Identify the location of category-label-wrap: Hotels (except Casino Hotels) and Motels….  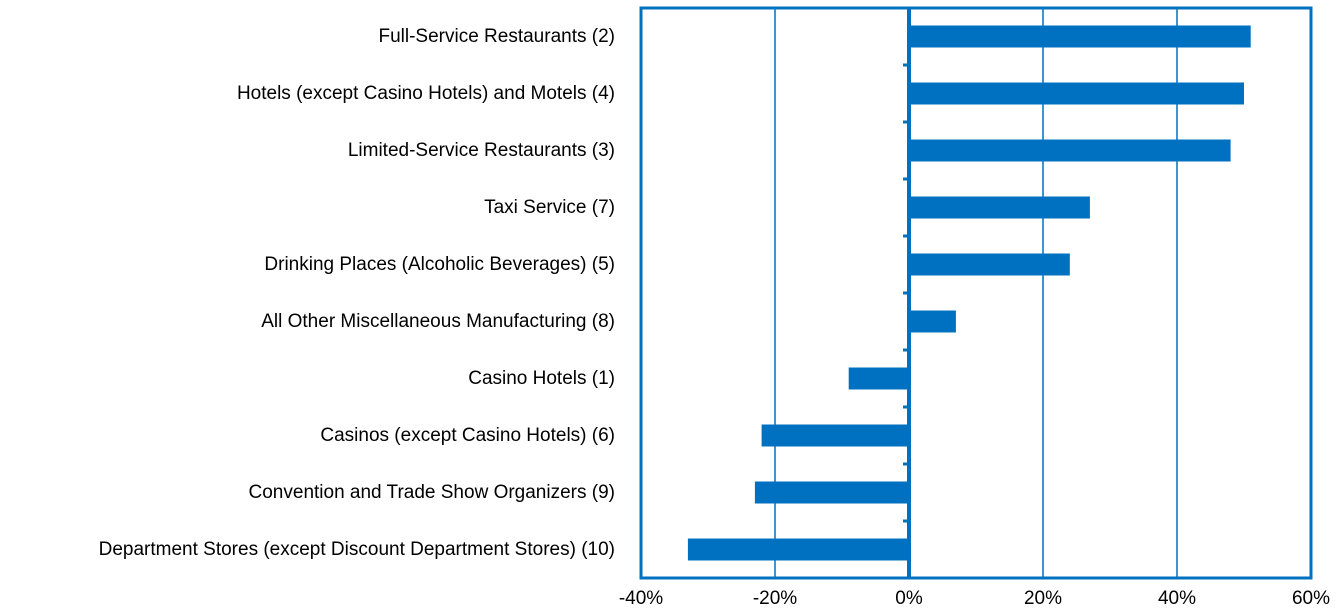
(426, 94).